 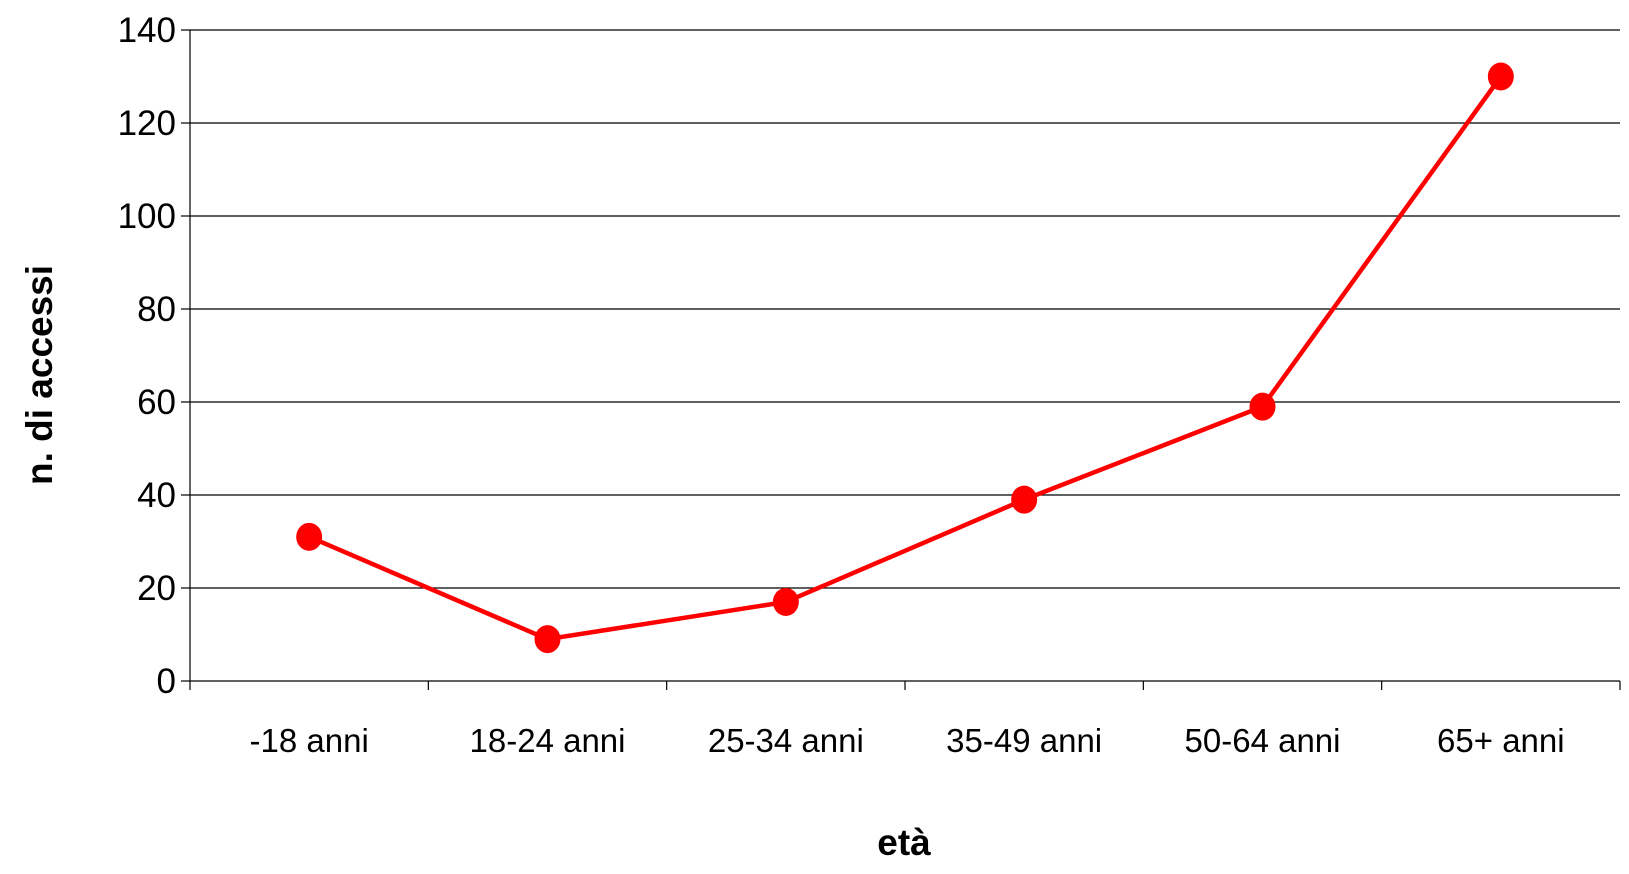 I want to click on y-tick-label-40: 40, so click(x=156, y=495).